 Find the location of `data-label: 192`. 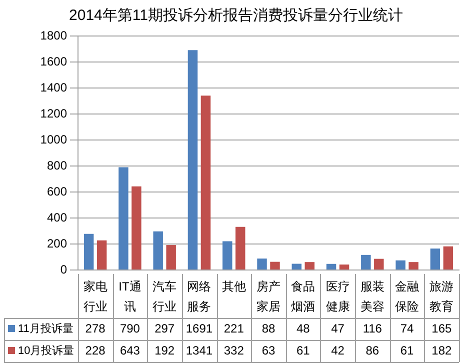

data-label: 192 is located at coordinates (164, 350).